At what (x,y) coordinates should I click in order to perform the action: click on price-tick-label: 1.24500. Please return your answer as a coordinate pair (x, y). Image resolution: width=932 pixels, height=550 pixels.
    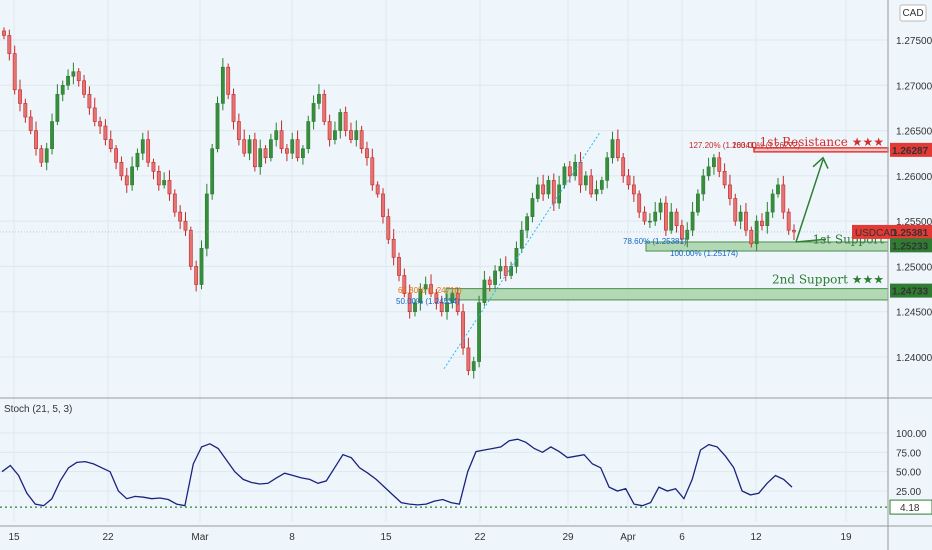
    Looking at the image, I should click on (914, 313).